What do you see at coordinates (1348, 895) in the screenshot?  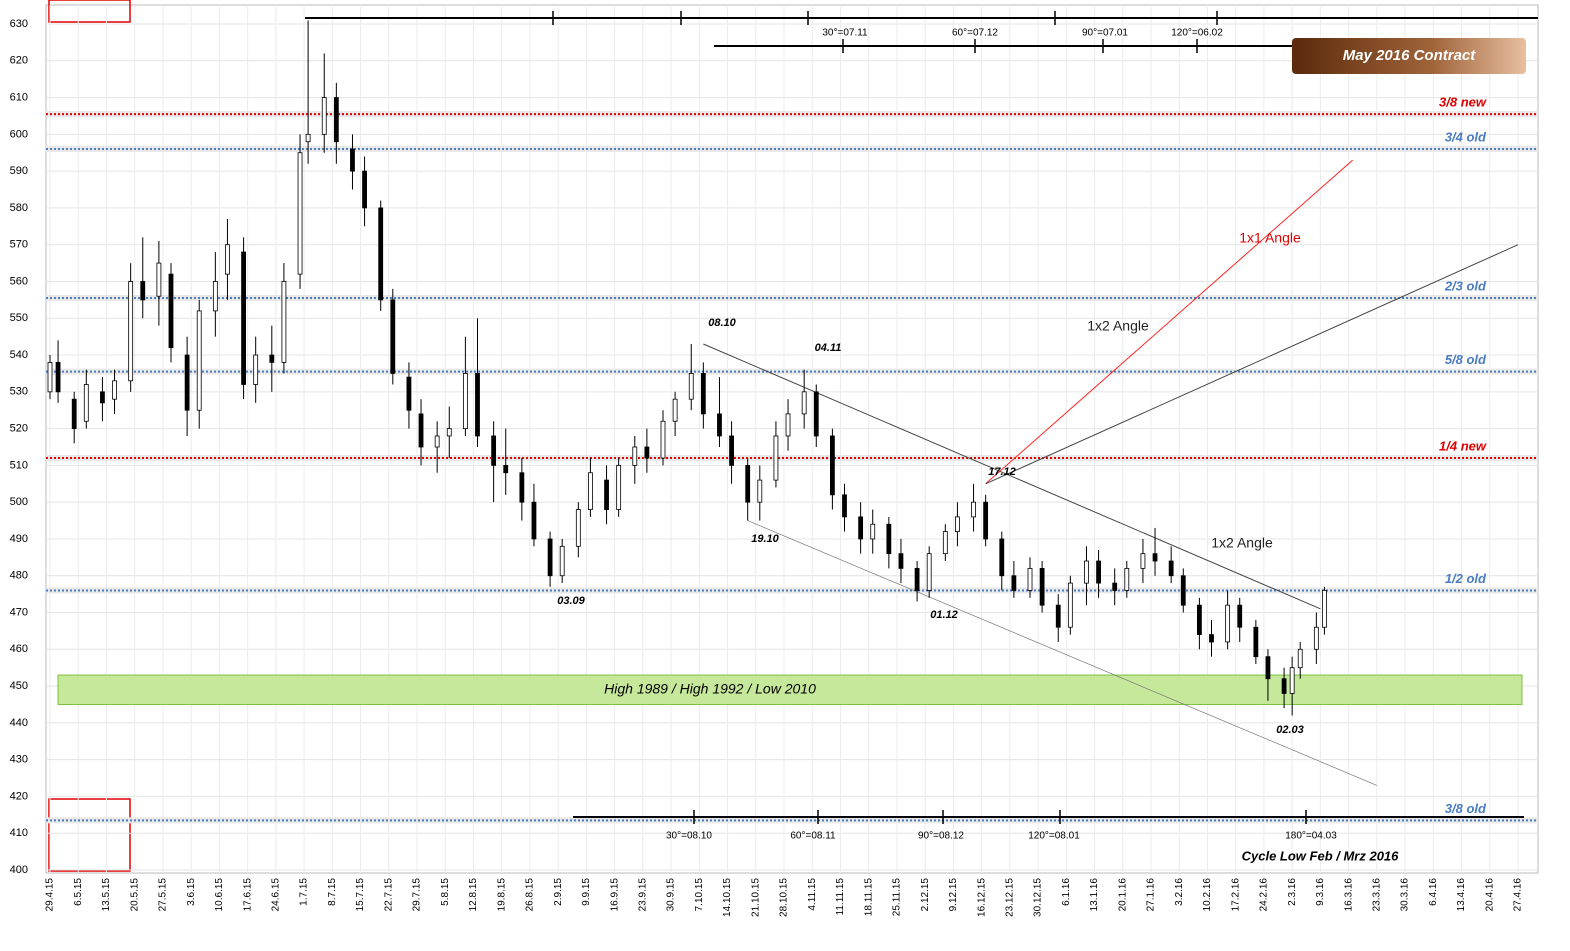 I see `x-tick-label: 16.3.16` at bounding box center [1348, 895].